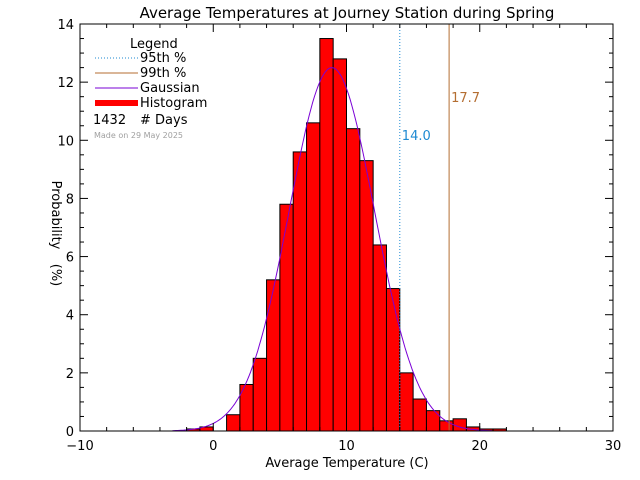 Image resolution: width=640 pixels, height=480 pixels. Describe the element at coordinates (109, 120) in the screenshot. I see `legend-count-value: 1432` at that location.